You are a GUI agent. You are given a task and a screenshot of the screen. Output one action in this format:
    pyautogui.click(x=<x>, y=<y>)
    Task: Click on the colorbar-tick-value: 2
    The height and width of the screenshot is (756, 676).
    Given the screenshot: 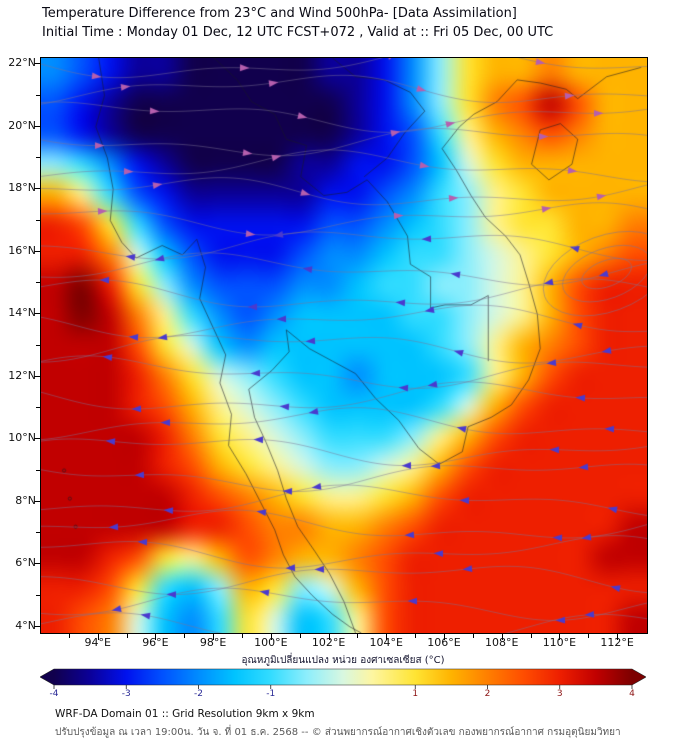 What is the action you would take?
    pyautogui.click(x=487, y=694)
    